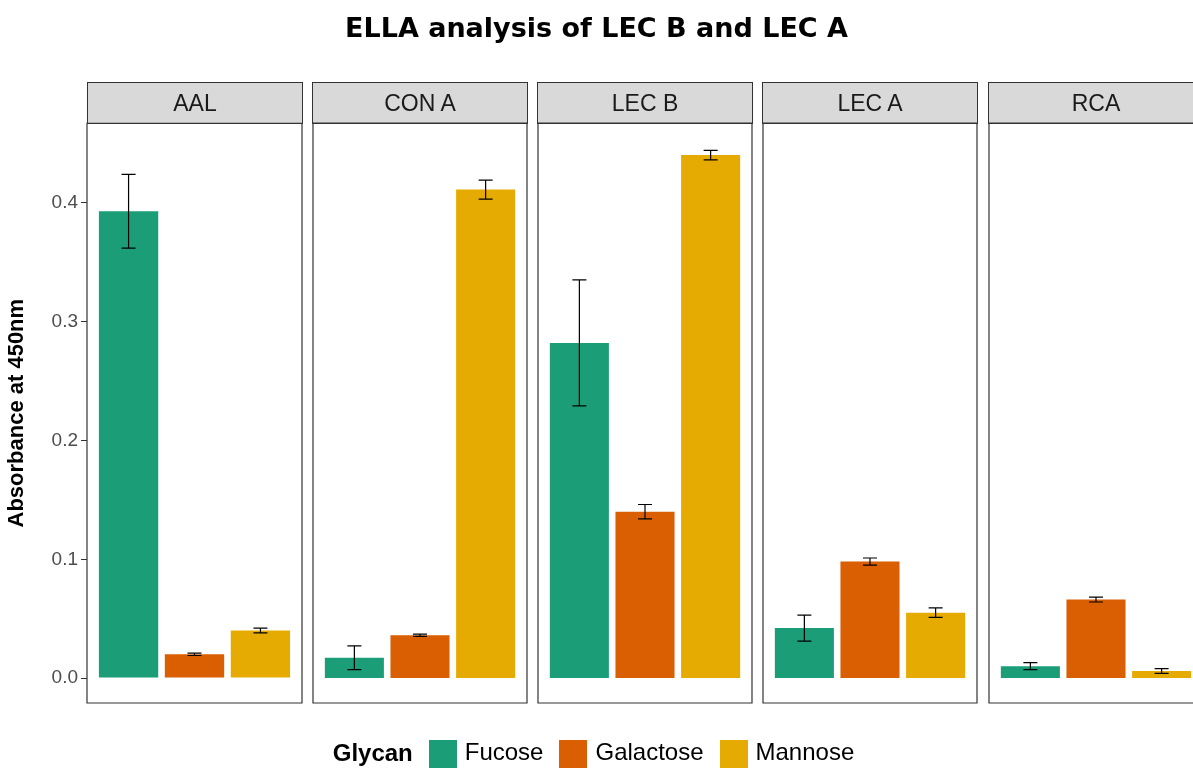 Image resolution: width=1193 pixels, height=769 pixels. I want to click on legend-title: Glycan, so click(372, 752).